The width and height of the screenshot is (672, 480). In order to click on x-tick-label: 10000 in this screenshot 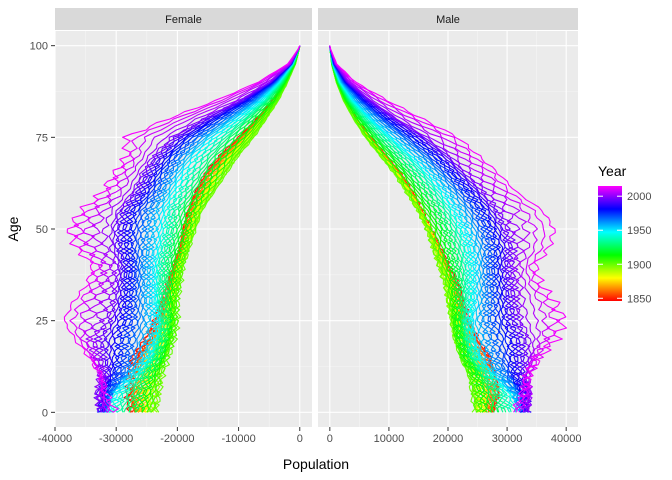, I will do `click(389, 439)`.